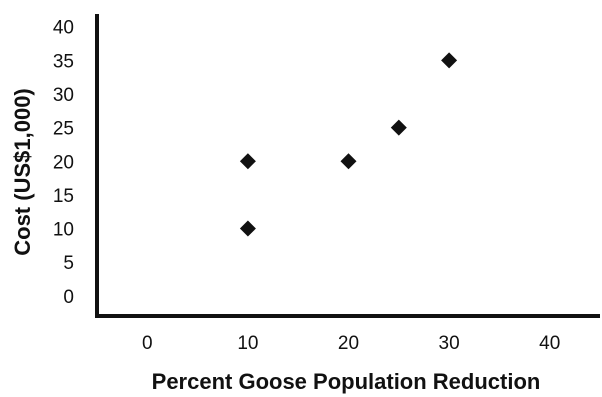 The image size is (602, 397). Describe the element at coordinates (68, 263) in the screenshot. I see `y-tick-label: 5` at that location.